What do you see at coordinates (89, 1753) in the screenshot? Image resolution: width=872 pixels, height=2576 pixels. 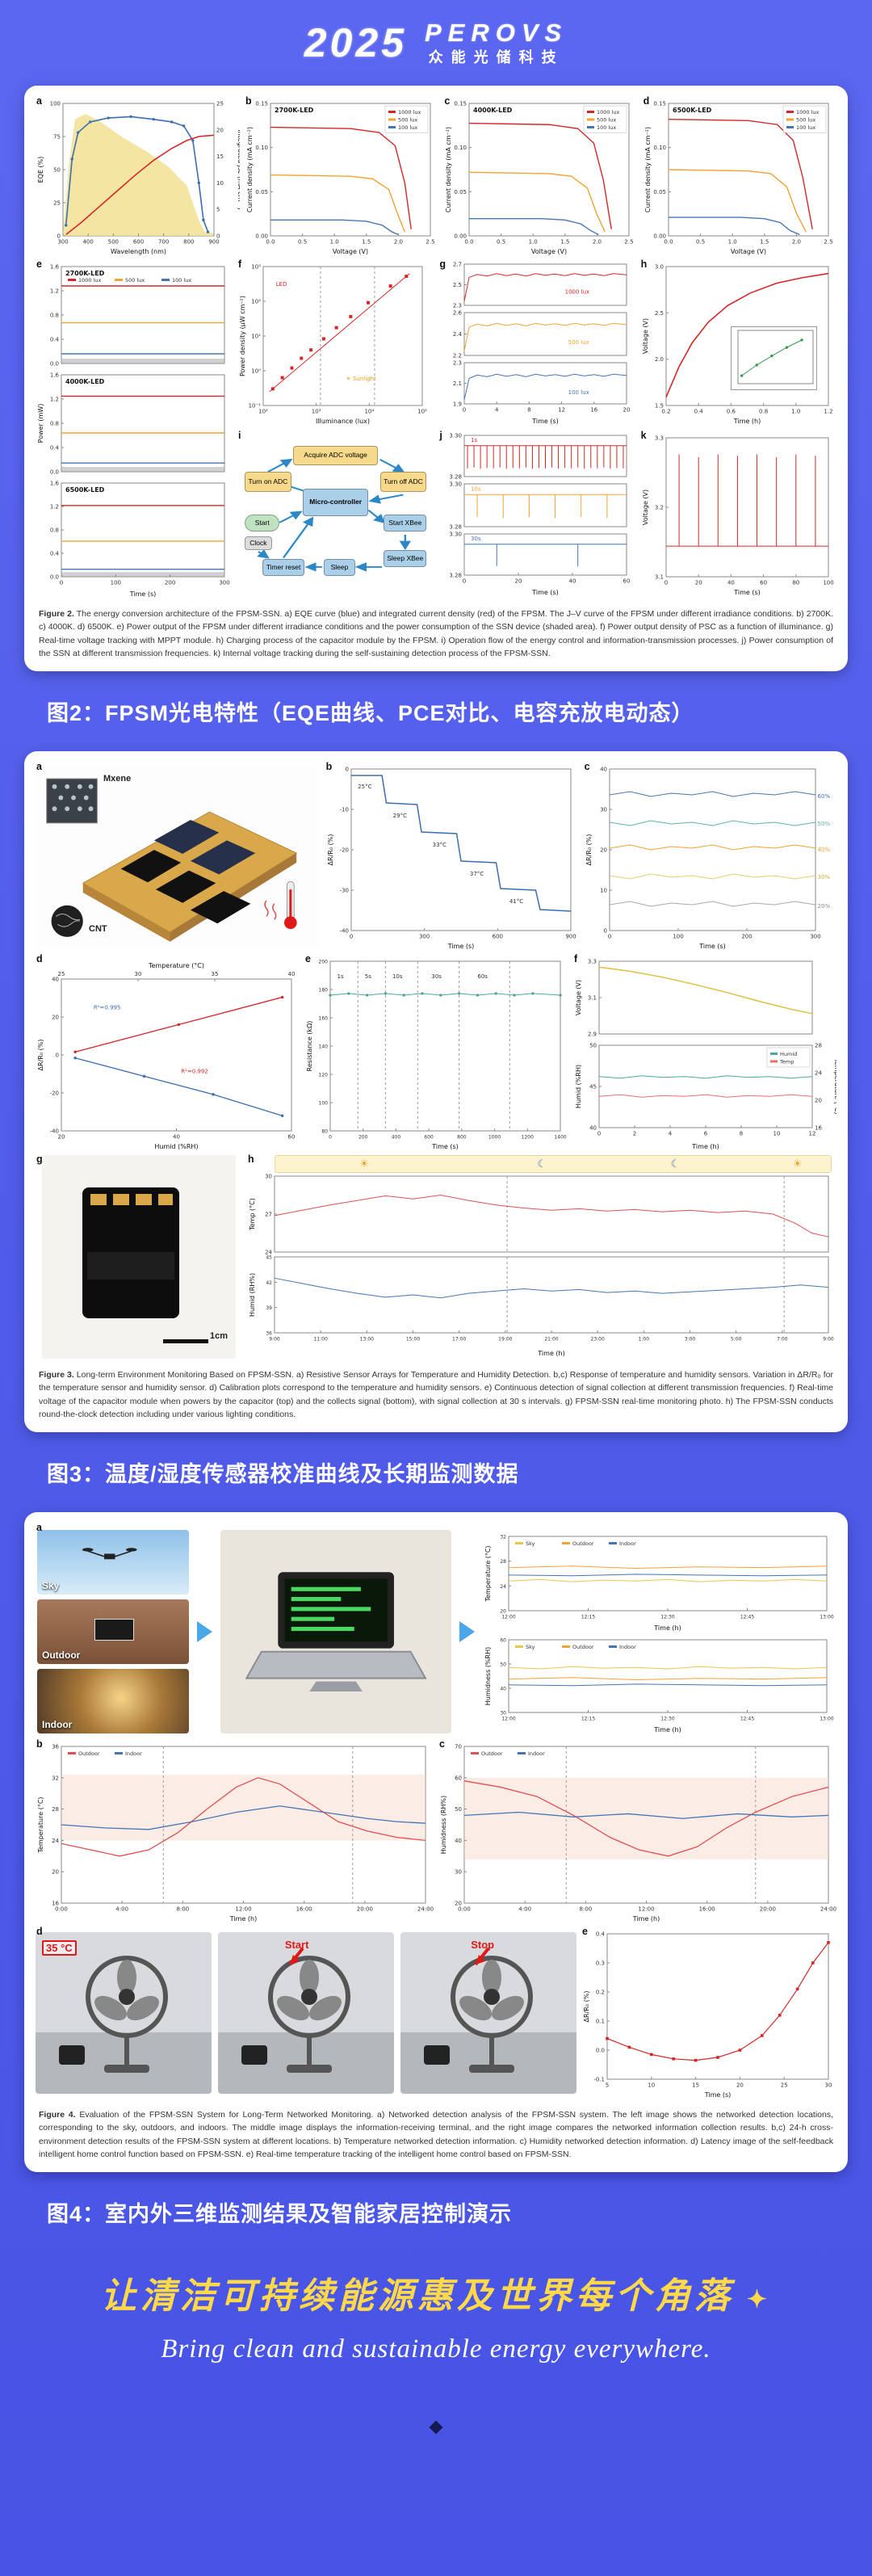 I see `svg-text: Outdoor` at bounding box center [89, 1753].